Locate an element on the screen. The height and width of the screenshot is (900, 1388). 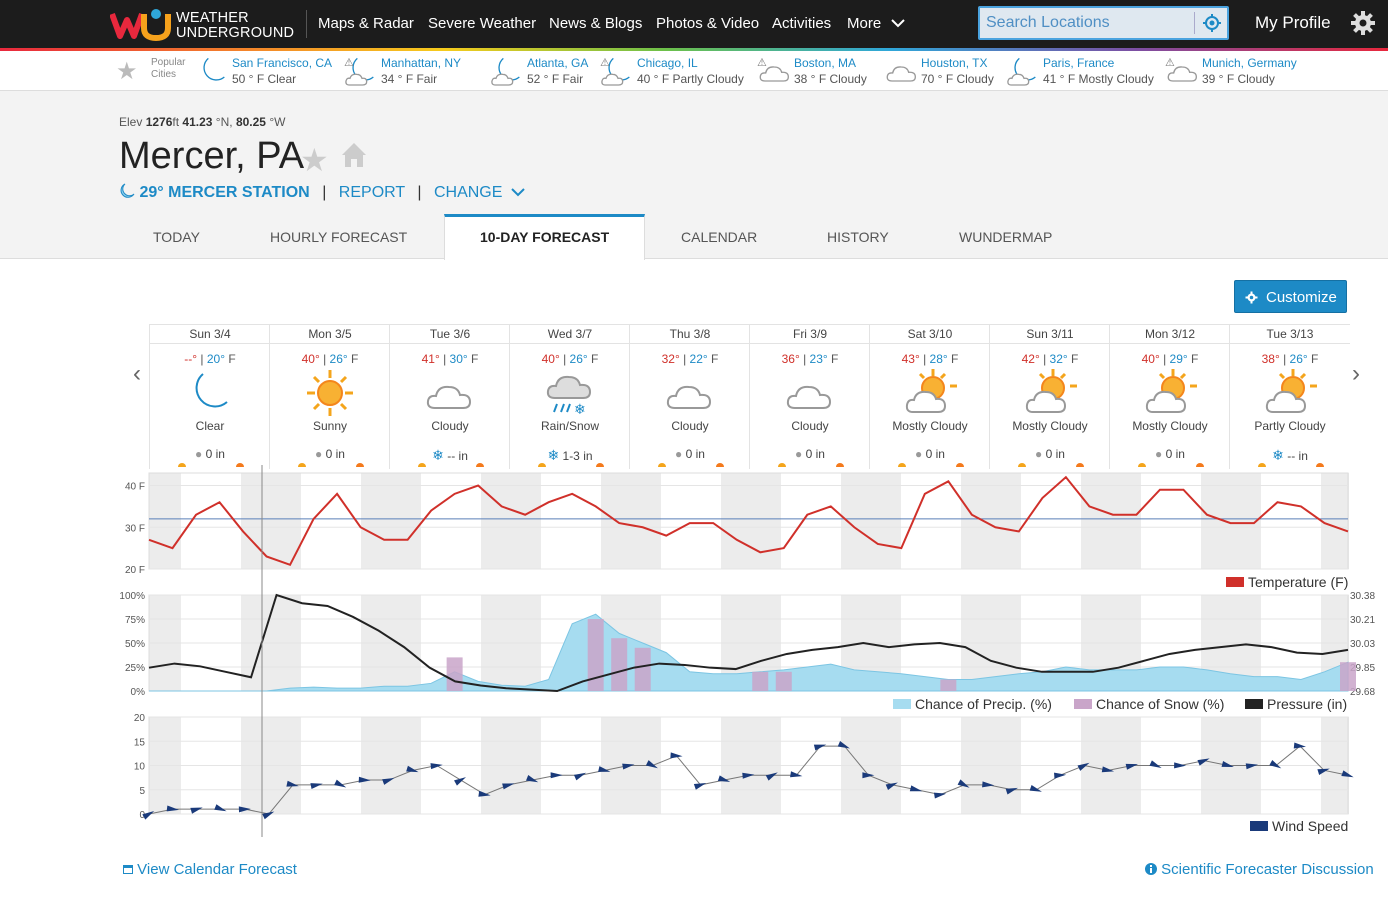
nav-more: More is located at coordinates (876, 23).